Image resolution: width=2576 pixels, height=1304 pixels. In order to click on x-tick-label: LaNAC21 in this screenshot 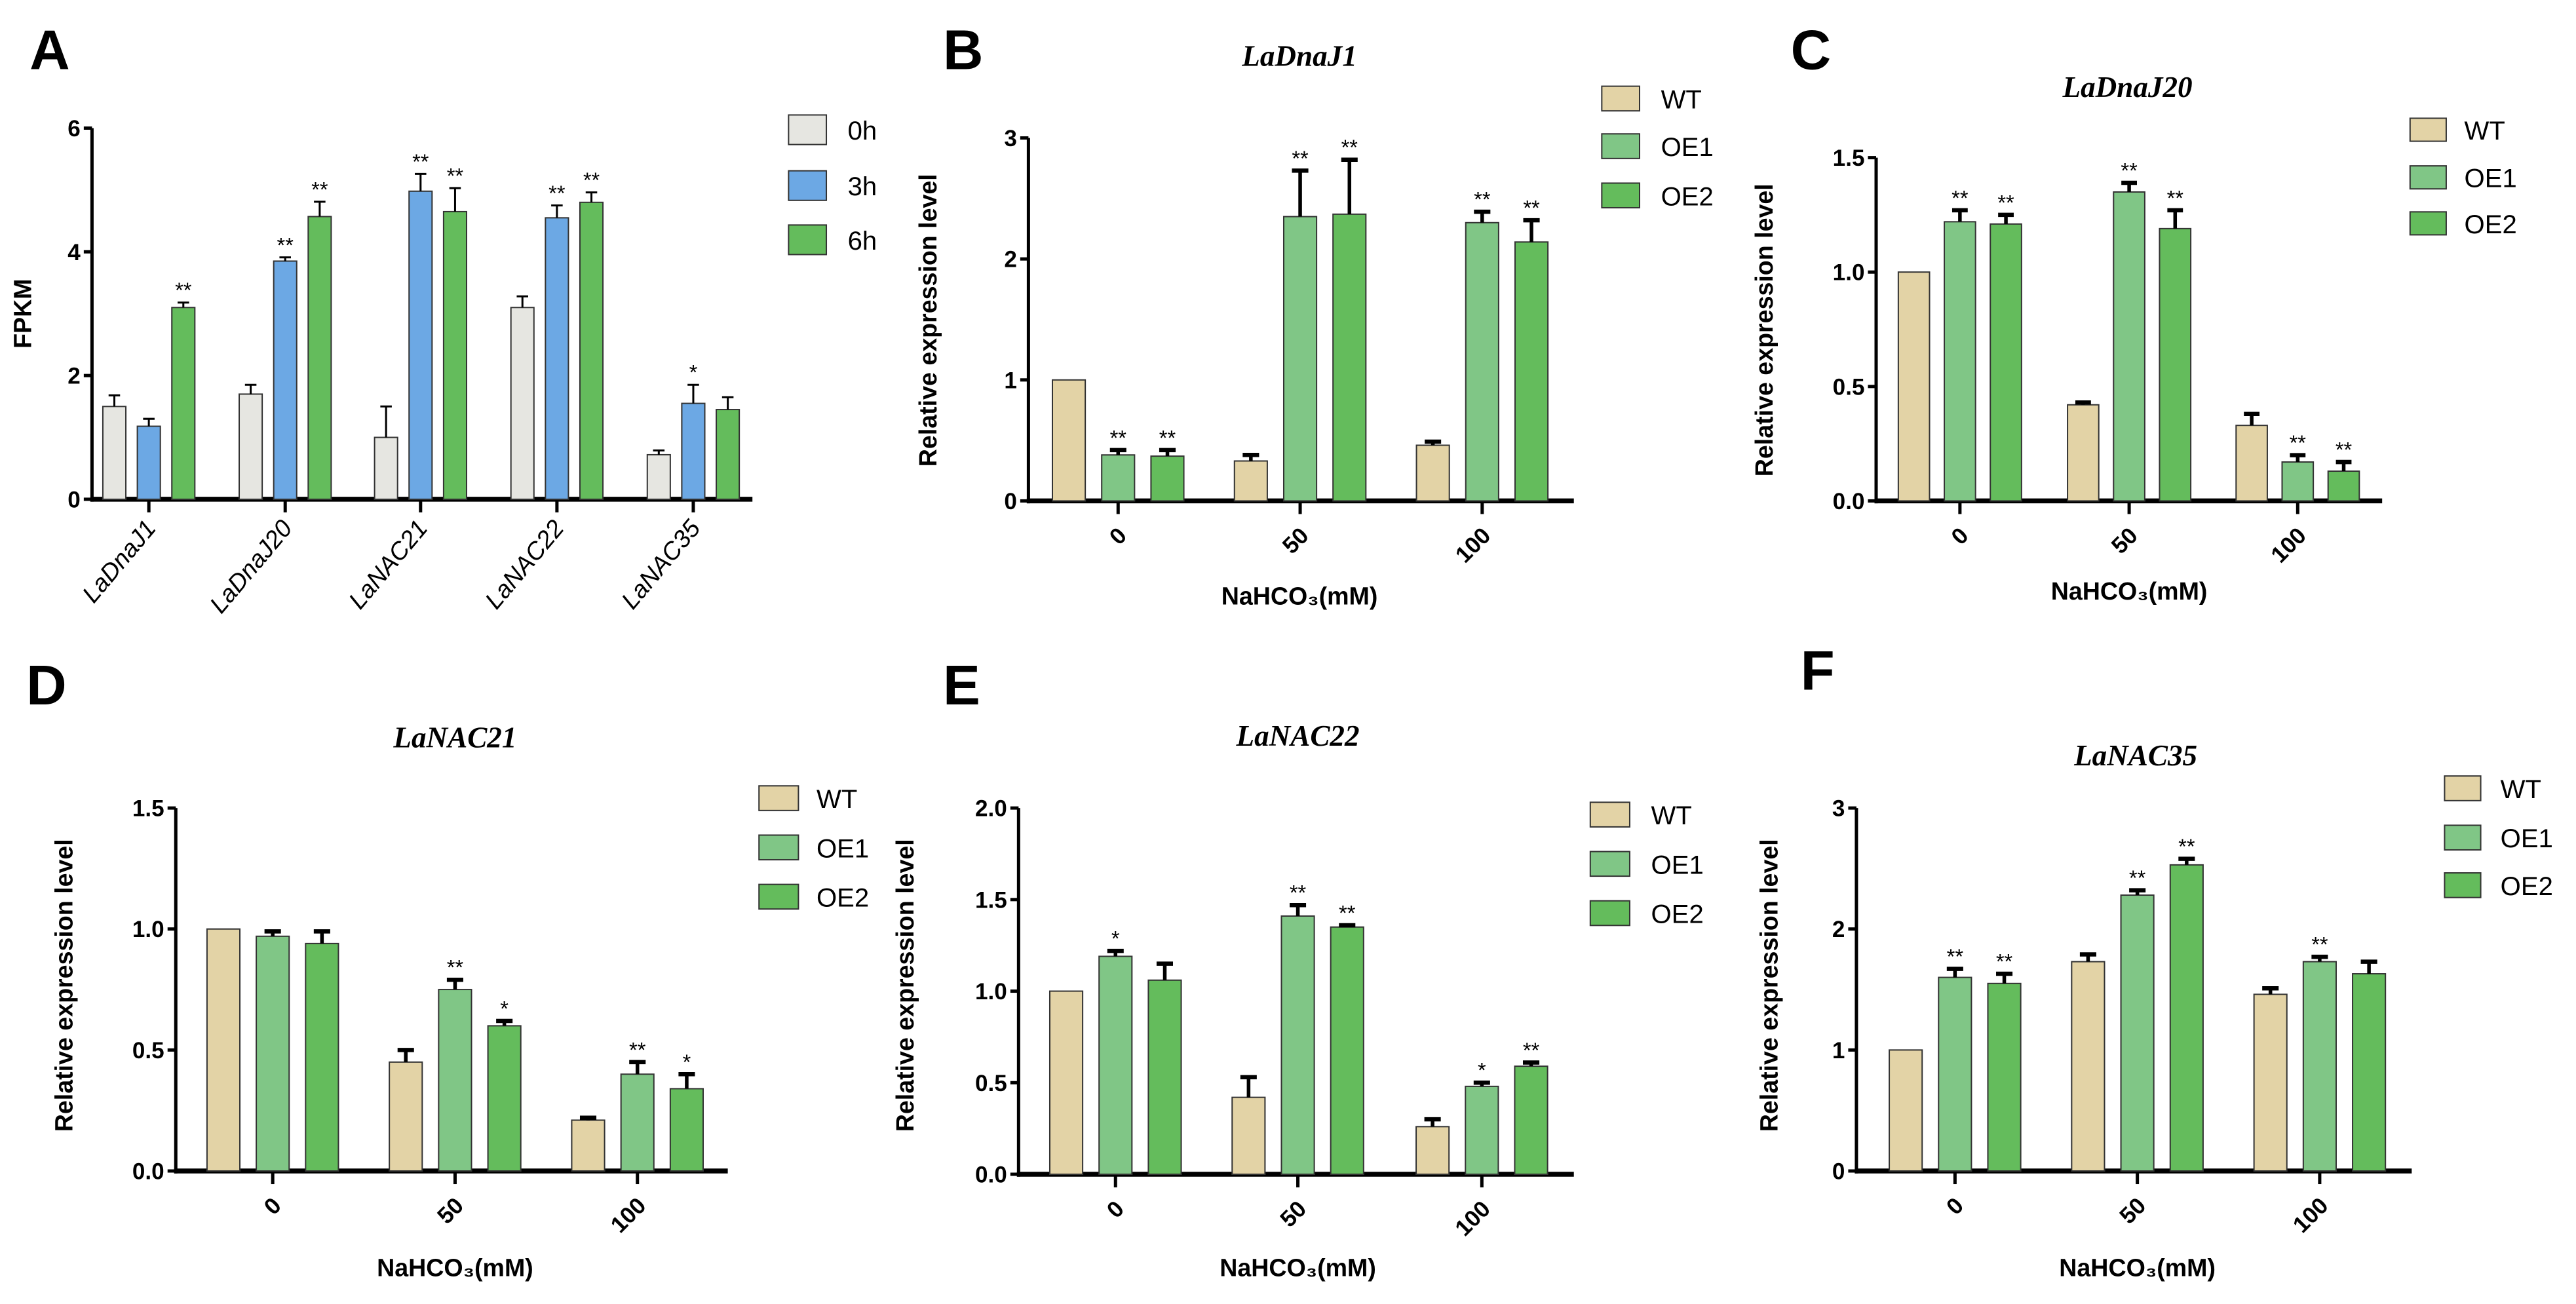, I will do `click(388, 564)`.